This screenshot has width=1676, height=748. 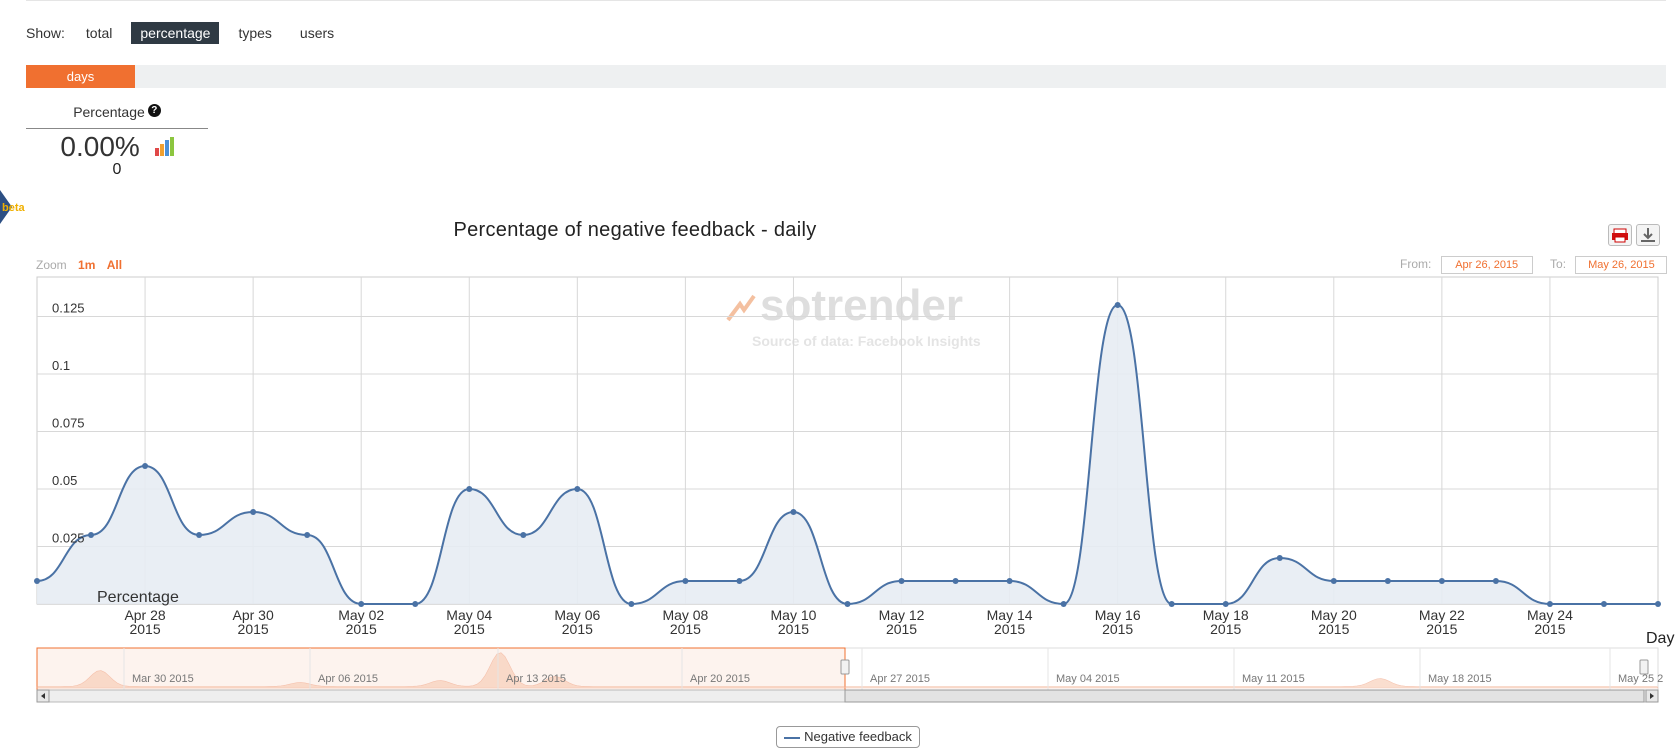 What do you see at coordinates (577, 615) in the screenshot?
I see `x-tick-label: May 06` at bounding box center [577, 615].